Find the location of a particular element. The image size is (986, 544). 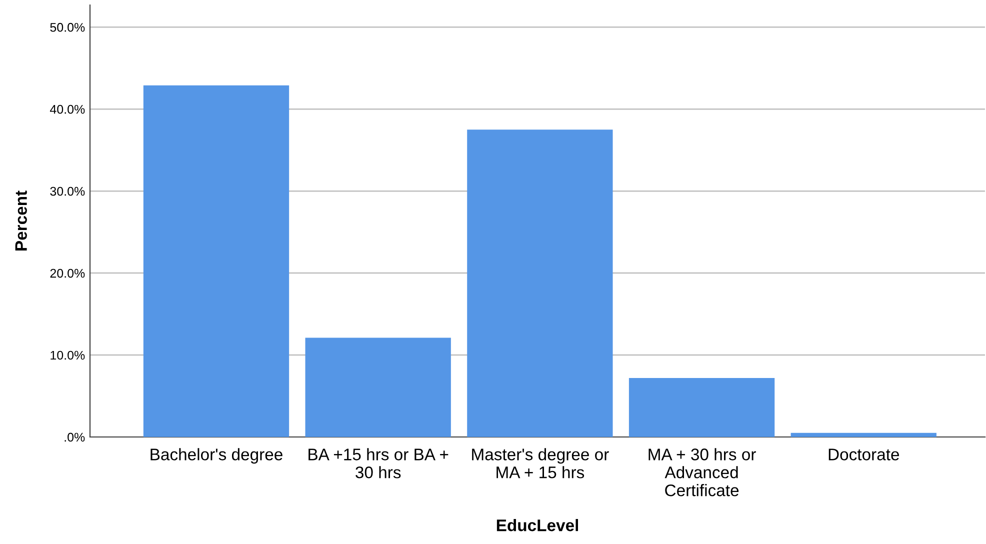

x-tick-label: BA +15 hrs or BA + 30 hrs is located at coordinates (378, 463).